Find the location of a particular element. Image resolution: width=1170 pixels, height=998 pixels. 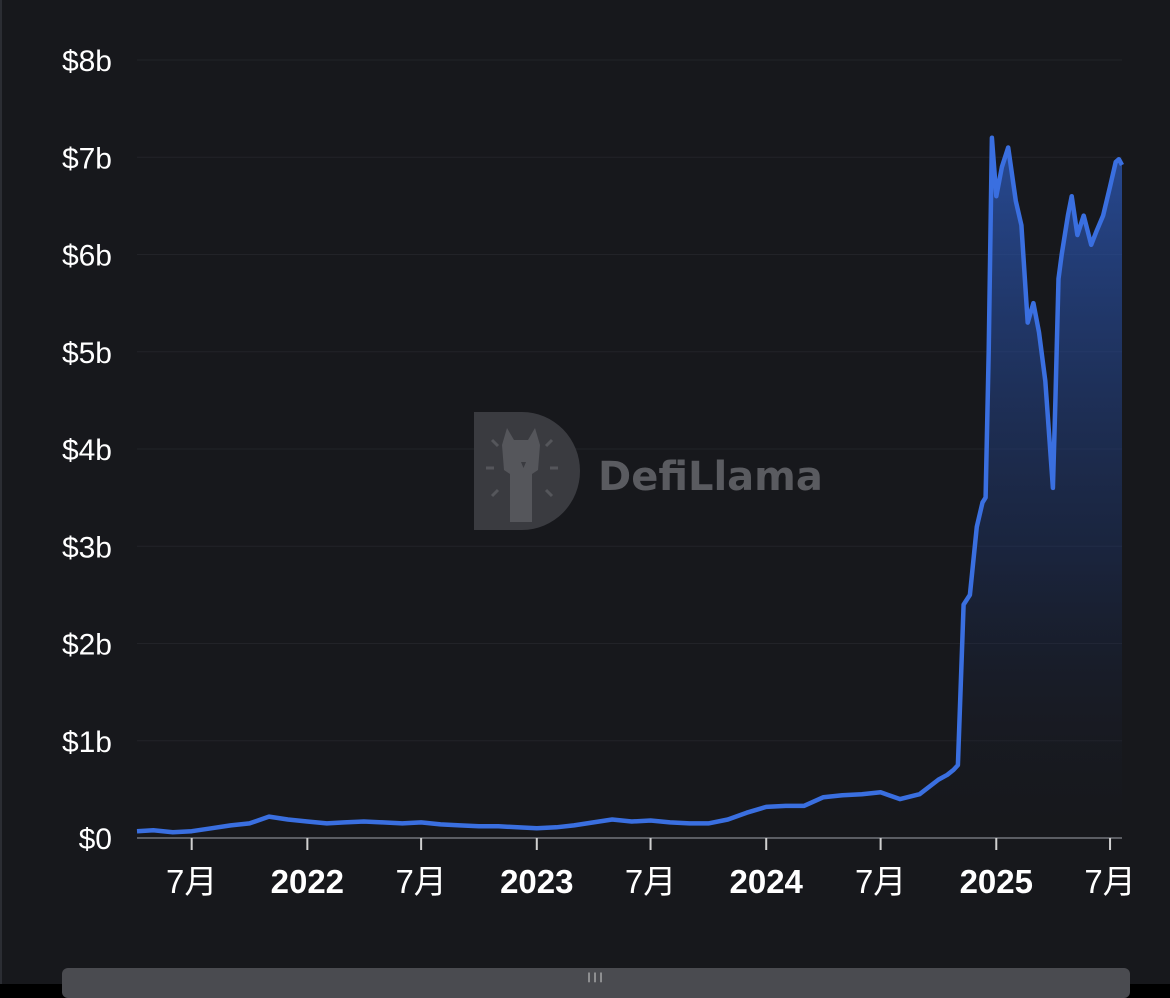

grip-lines-icon: ||| is located at coordinates (595, 977).